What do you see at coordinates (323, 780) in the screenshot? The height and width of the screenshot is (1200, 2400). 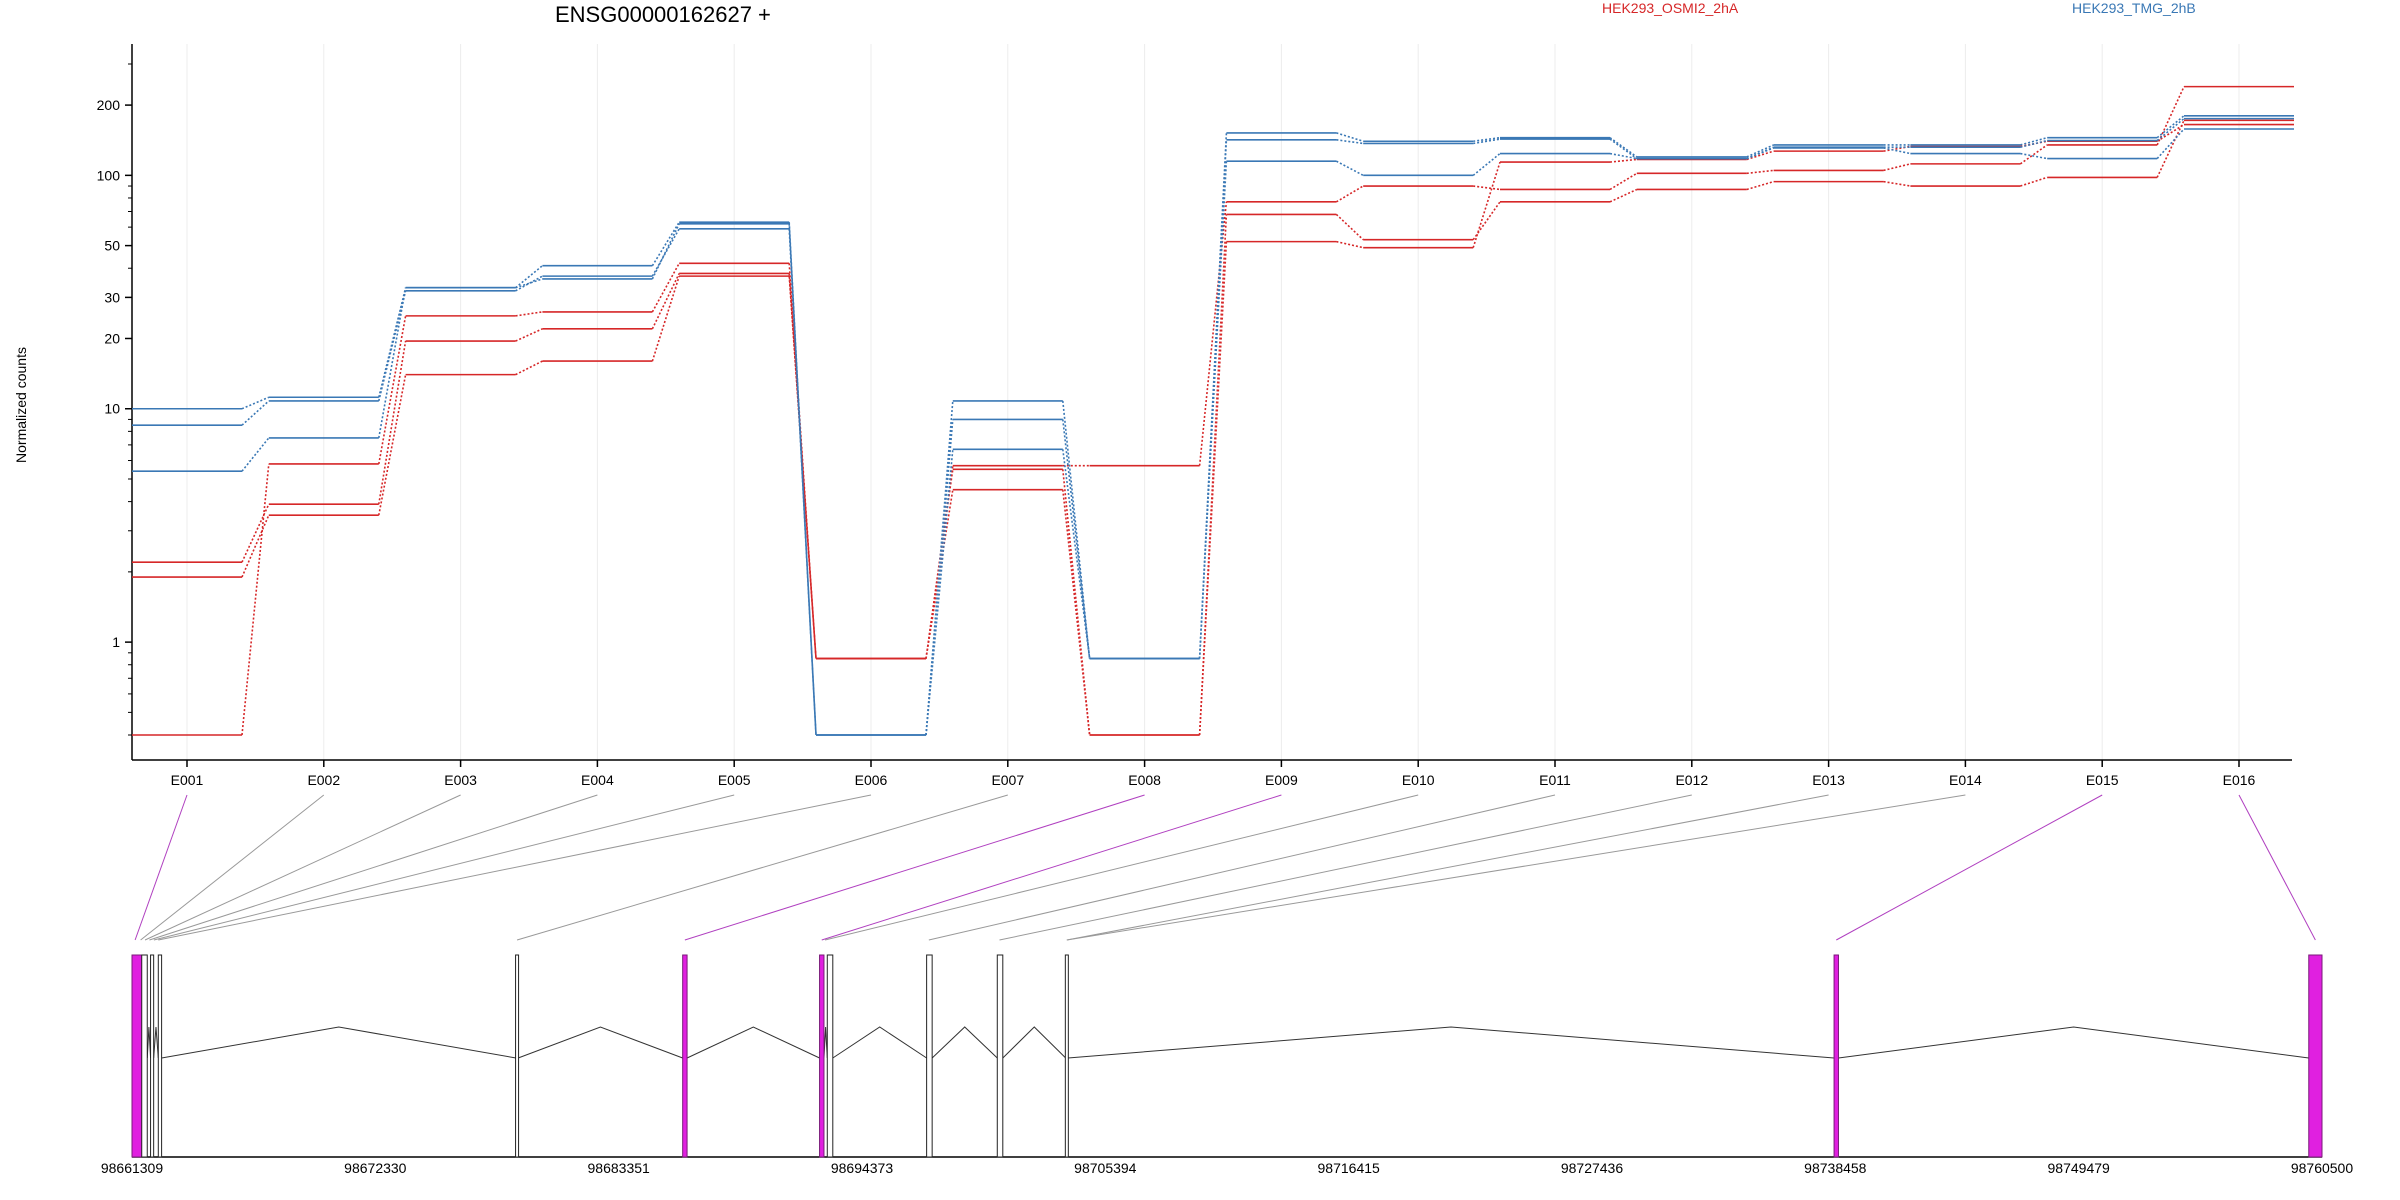 I see `x-tick-label: E002` at bounding box center [323, 780].